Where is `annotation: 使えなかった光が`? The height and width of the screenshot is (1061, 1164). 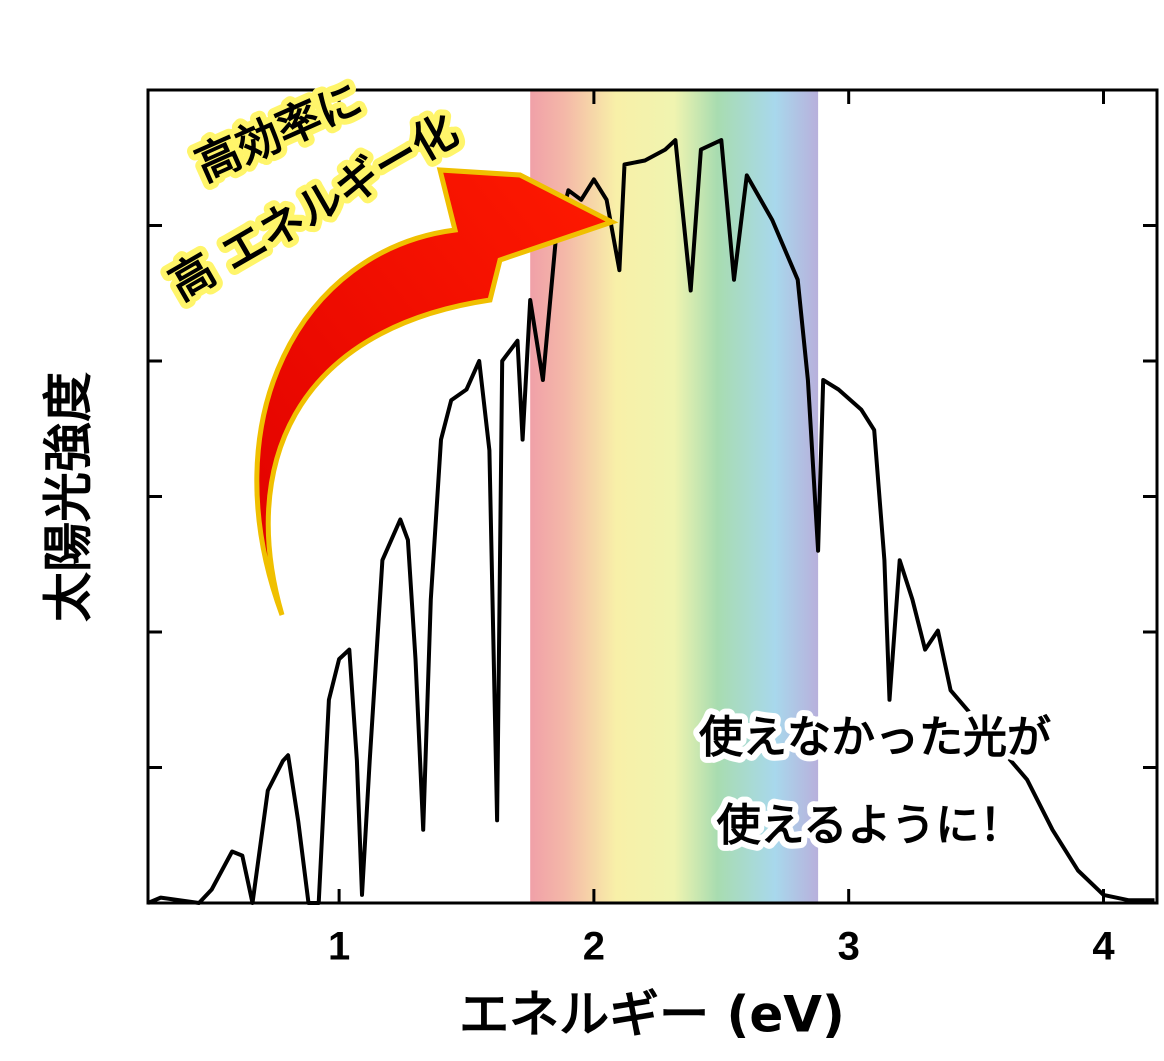
annotation: 使えなかった光が is located at coordinates (875, 737).